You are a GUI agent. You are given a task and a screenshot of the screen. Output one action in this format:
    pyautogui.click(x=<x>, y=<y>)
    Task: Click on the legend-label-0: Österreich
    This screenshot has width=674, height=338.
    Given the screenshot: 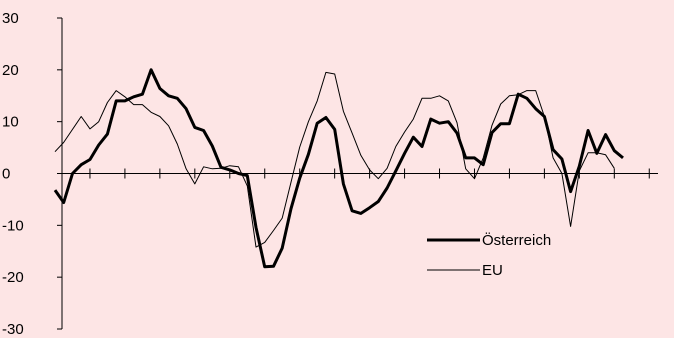 What is the action you would take?
    pyautogui.click(x=516, y=240)
    